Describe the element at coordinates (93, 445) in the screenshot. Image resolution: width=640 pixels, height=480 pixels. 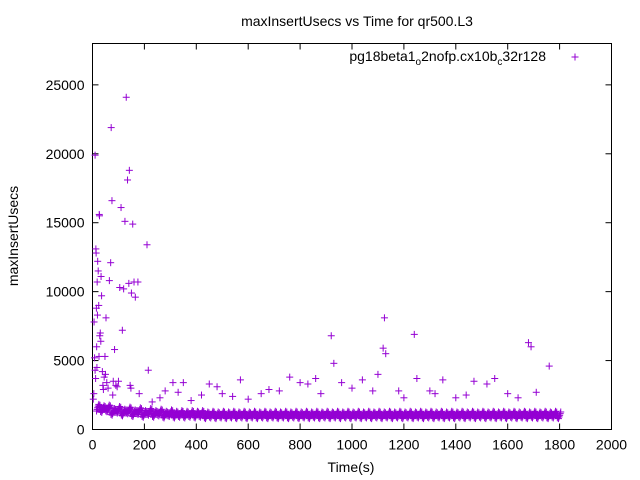
I see `x-tick-label: 0` at that location.